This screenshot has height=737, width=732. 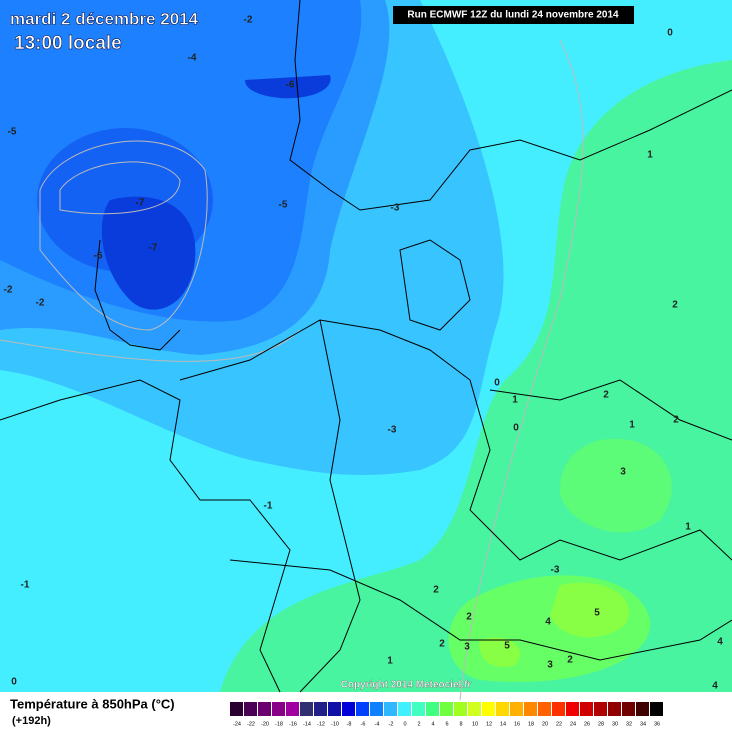 I want to click on scale-label: 12, so click(x=489, y=724).